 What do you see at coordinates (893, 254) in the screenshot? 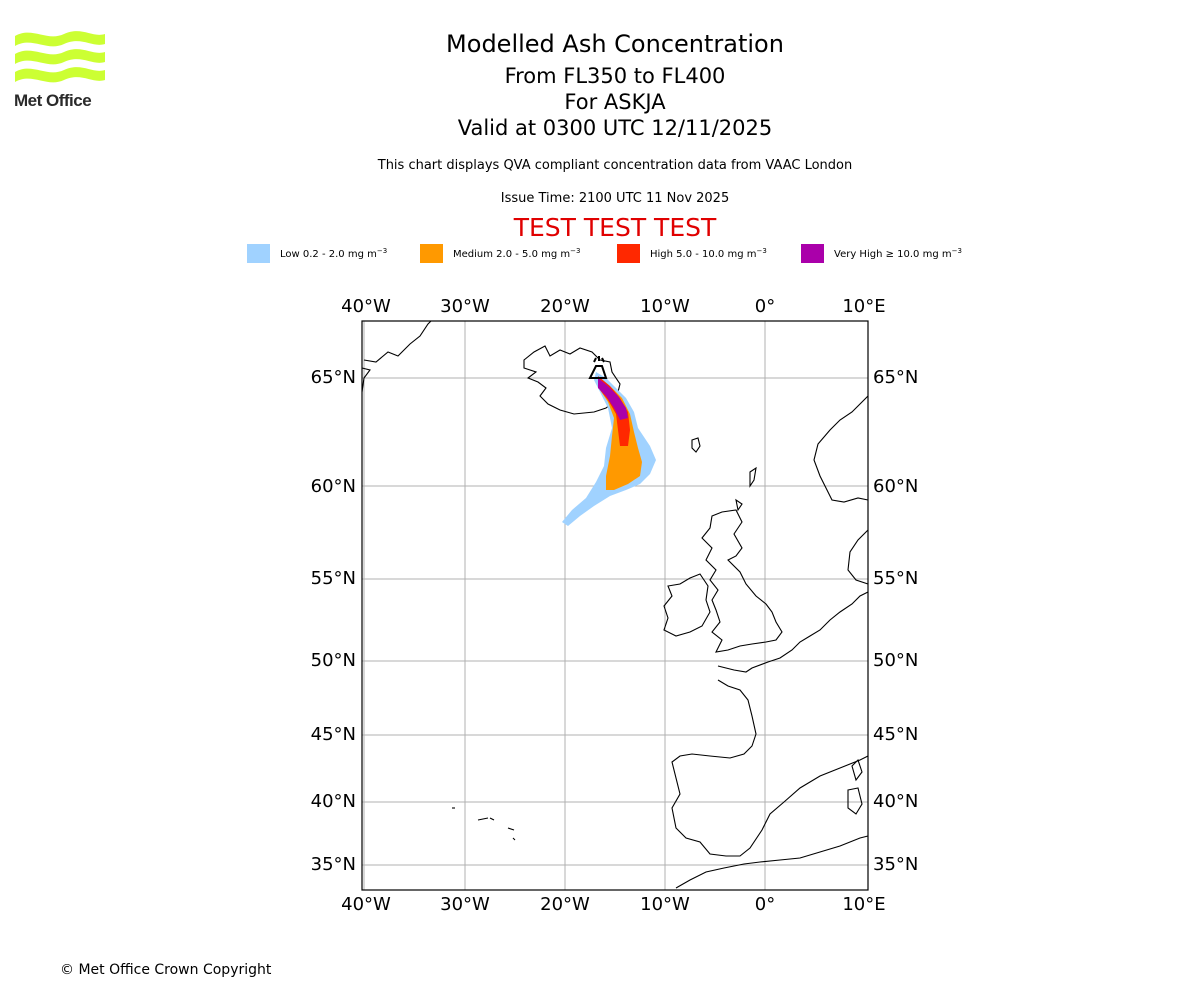
I see `legend-label-very-high: Very High ≥ 10.0 mg m` at bounding box center [893, 254].